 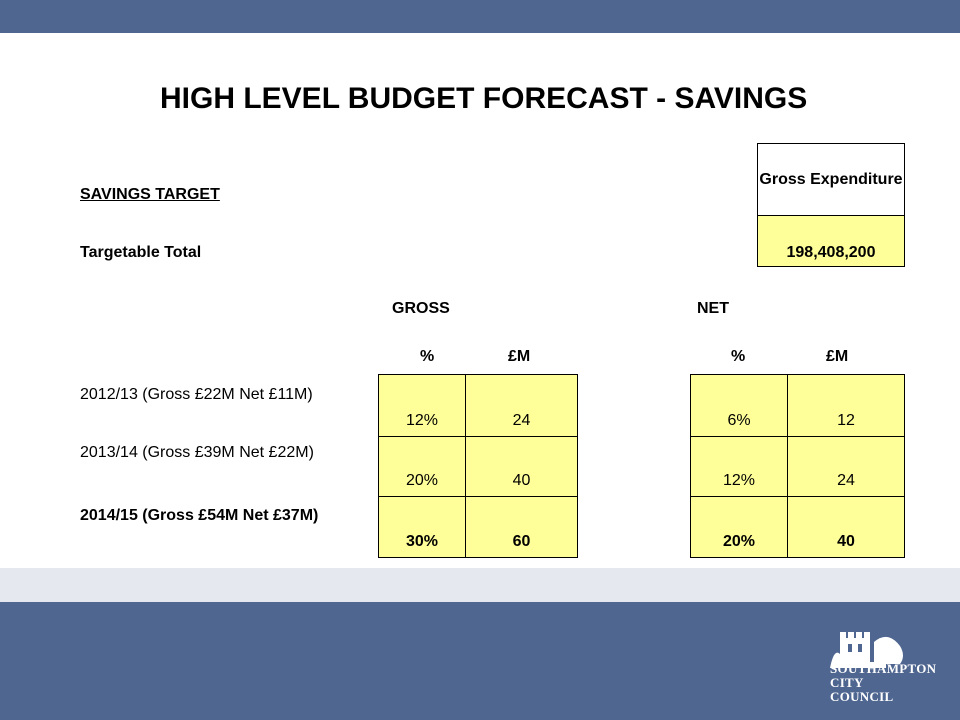 What do you see at coordinates (422, 466) in the screenshot?
I see `gross-pct-2013-14: 20%` at bounding box center [422, 466].